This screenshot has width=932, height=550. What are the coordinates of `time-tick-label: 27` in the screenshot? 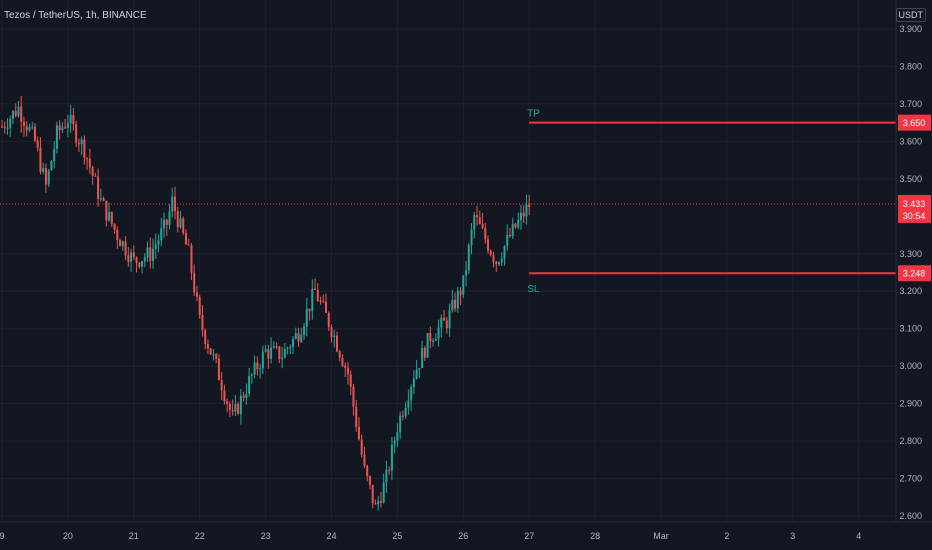 It's located at (529, 536).